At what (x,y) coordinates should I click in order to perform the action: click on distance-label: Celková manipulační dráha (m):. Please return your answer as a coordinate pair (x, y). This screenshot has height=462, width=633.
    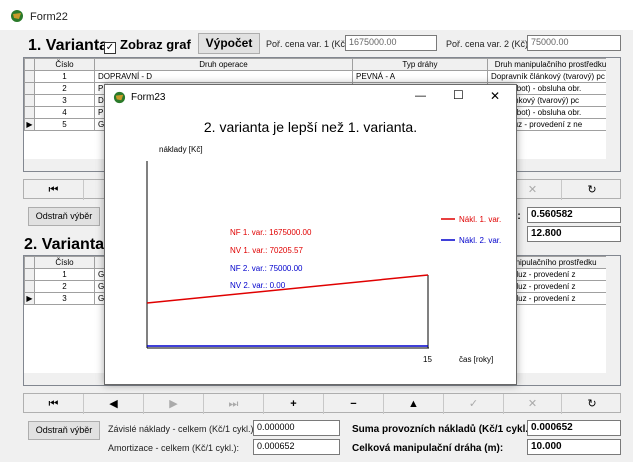
    Looking at the image, I should click on (428, 448).